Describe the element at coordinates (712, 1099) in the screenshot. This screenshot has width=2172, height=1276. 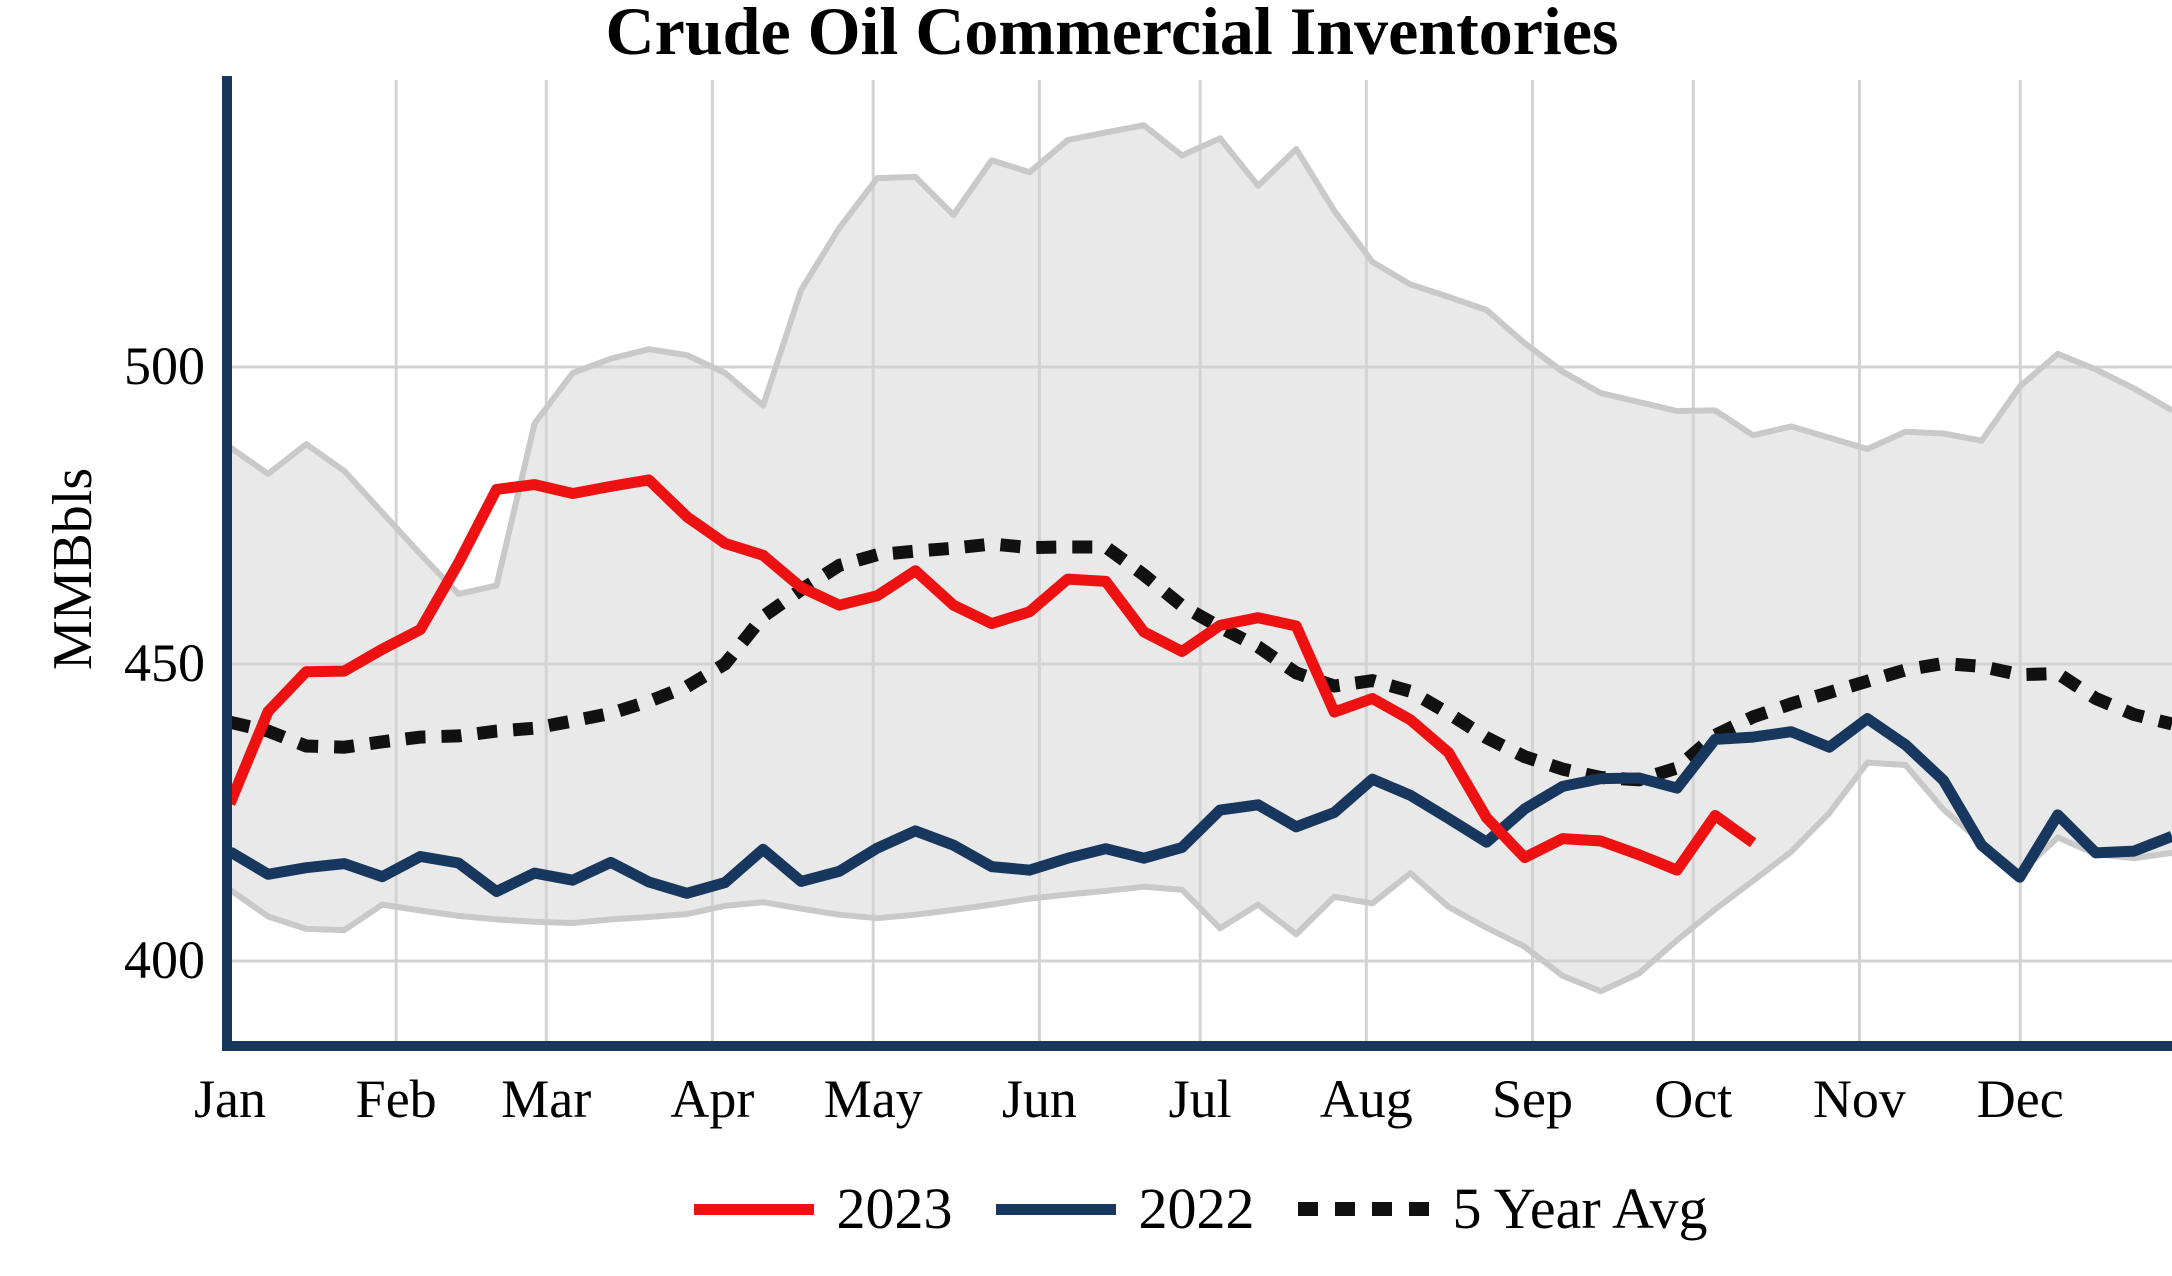
I see `x-tick-label-apr: Apr` at that location.